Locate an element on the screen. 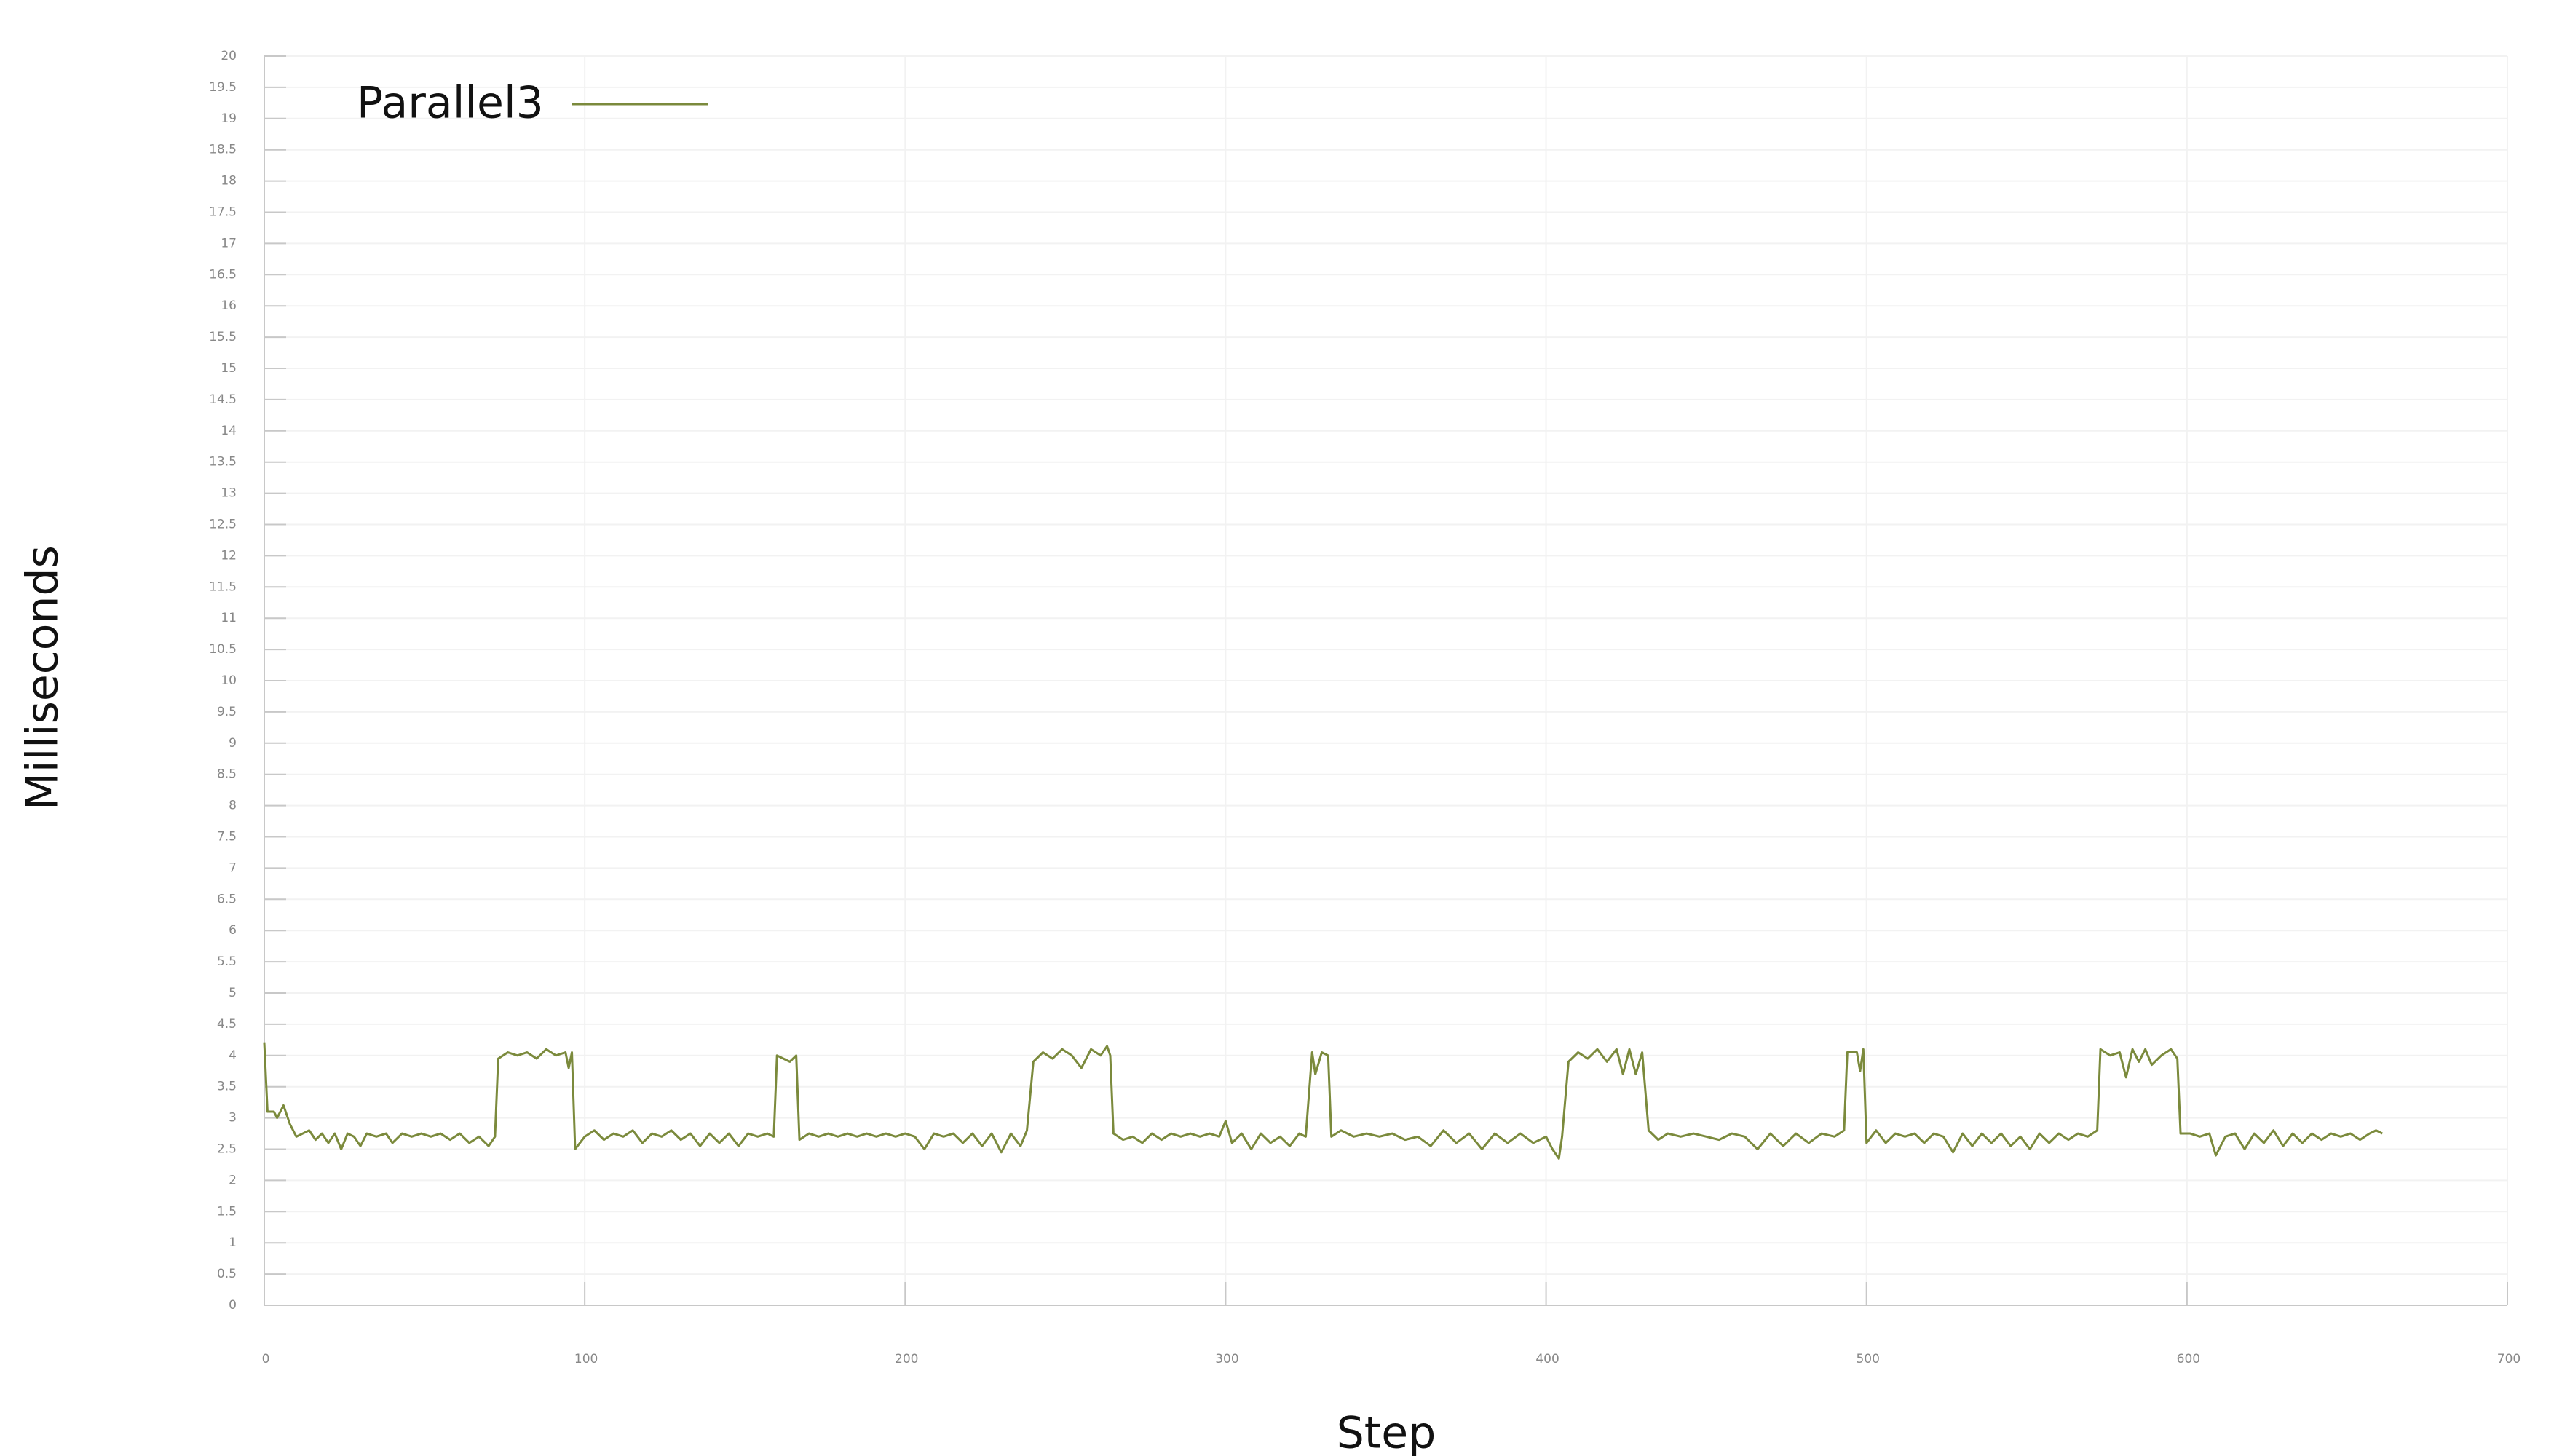  x-tick-label: 600 is located at coordinates (2188, 1359).